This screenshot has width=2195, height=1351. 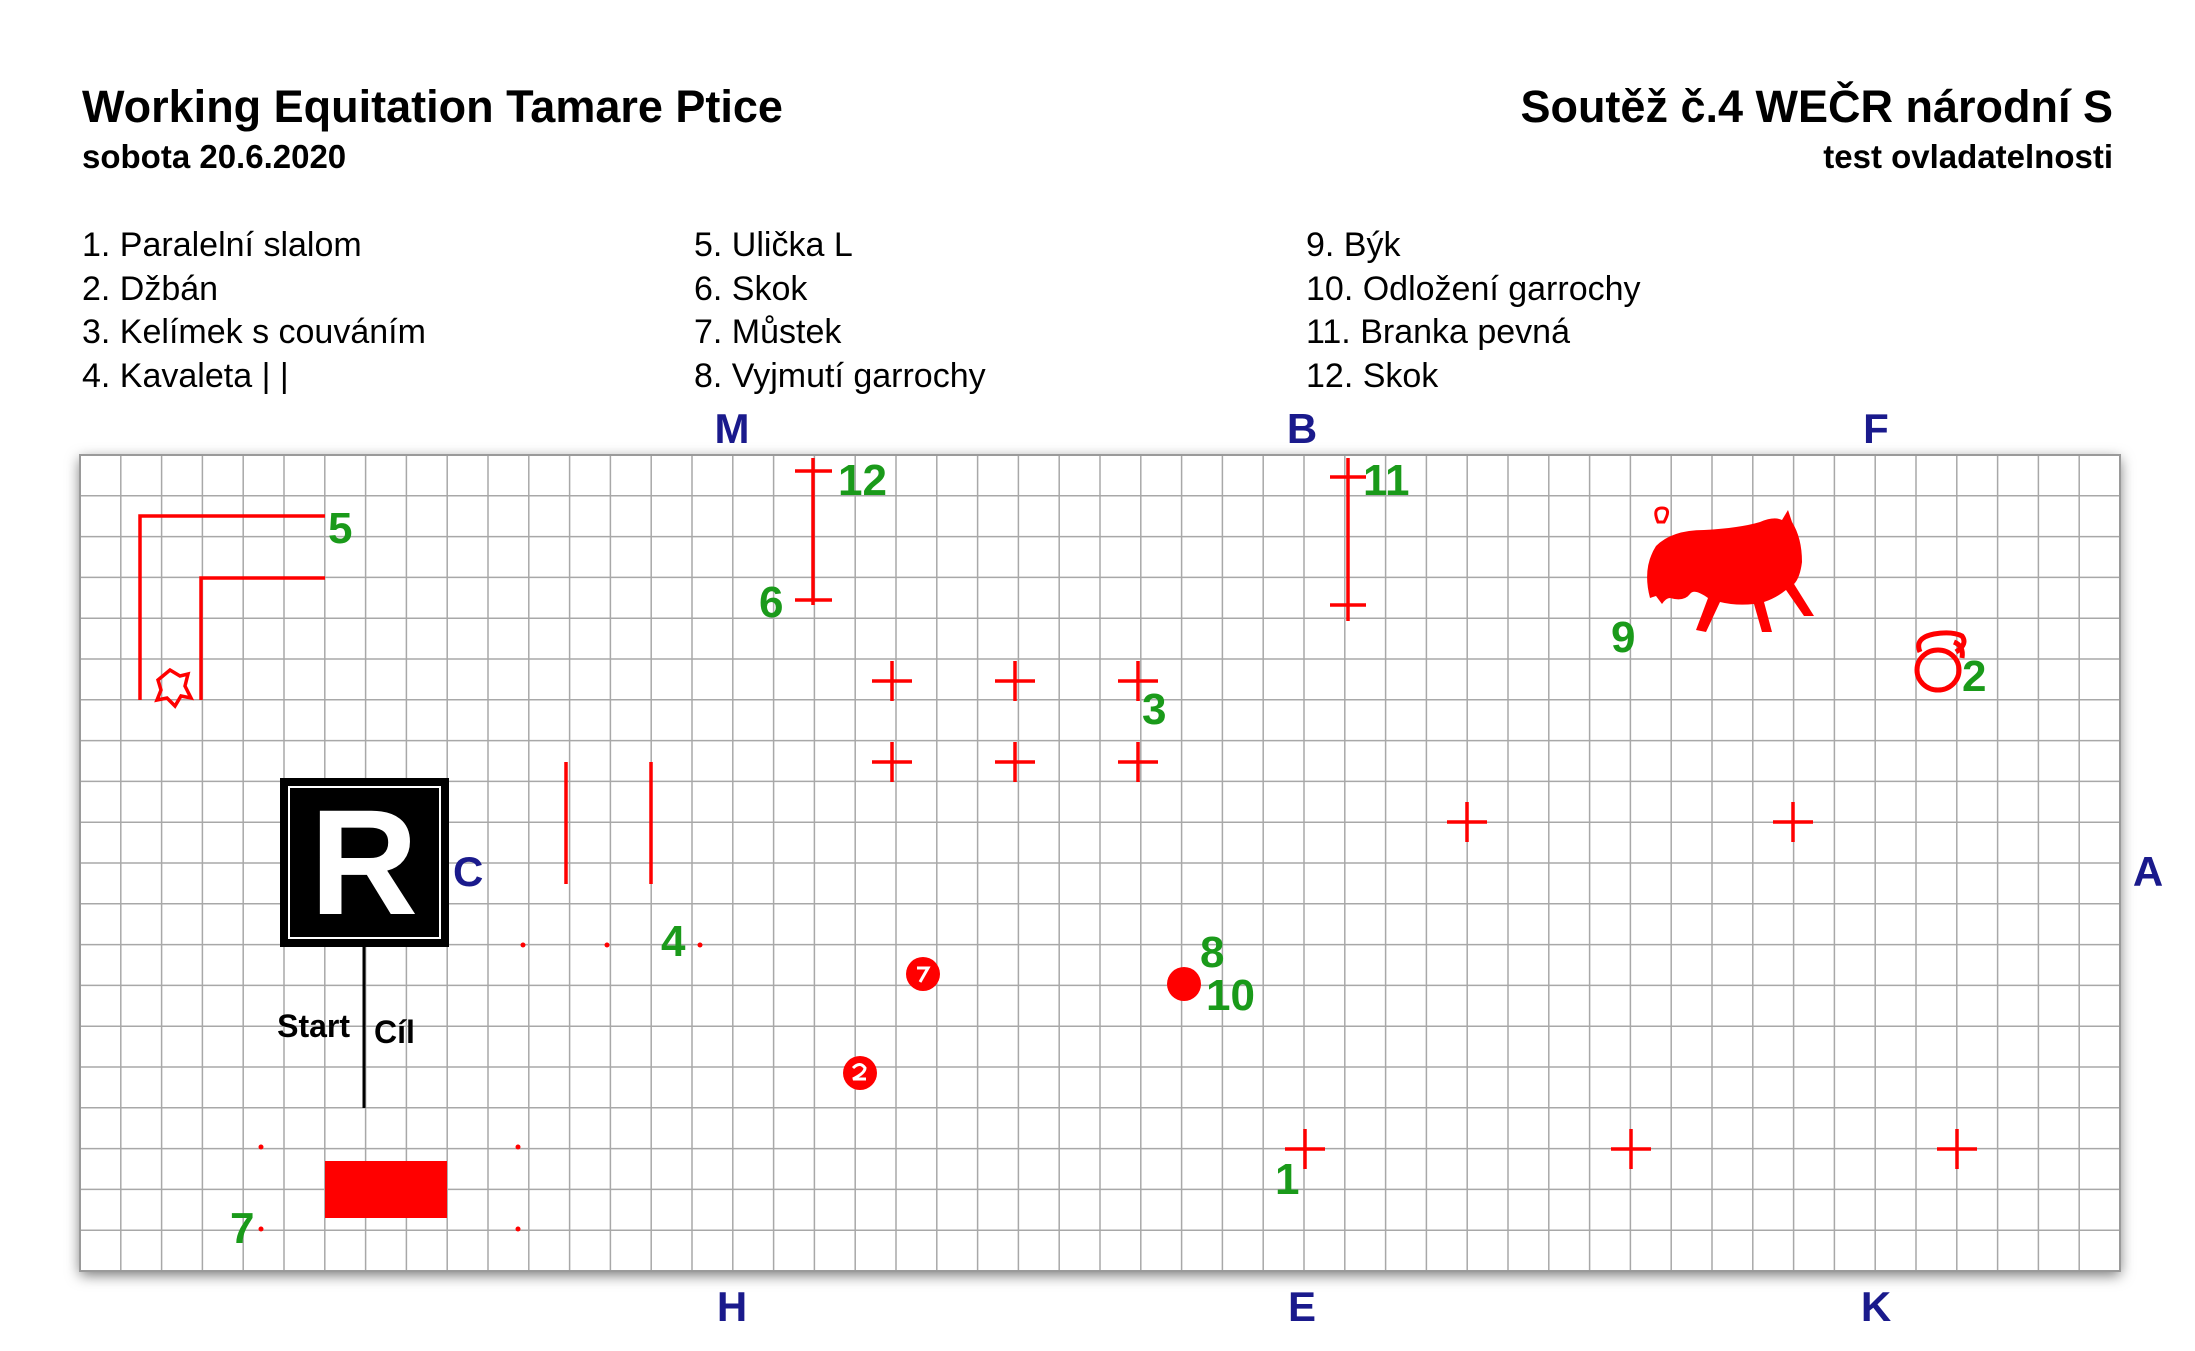 What do you see at coordinates (1184, 984) in the screenshot?
I see `garrocha-barrel` at bounding box center [1184, 984].